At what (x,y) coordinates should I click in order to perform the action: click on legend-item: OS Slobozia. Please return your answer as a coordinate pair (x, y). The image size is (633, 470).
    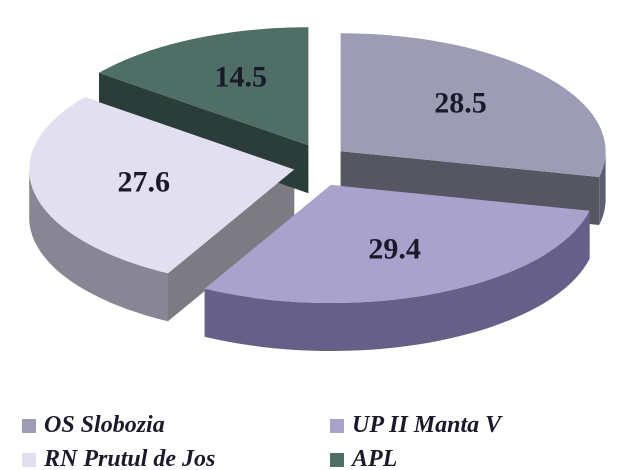
    Looking at the image, I should click on (93, 425).